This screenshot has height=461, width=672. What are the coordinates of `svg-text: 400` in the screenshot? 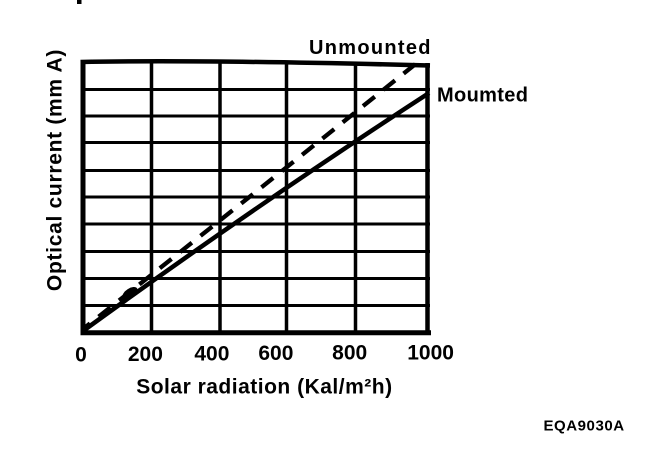 It's located at (211, 354).